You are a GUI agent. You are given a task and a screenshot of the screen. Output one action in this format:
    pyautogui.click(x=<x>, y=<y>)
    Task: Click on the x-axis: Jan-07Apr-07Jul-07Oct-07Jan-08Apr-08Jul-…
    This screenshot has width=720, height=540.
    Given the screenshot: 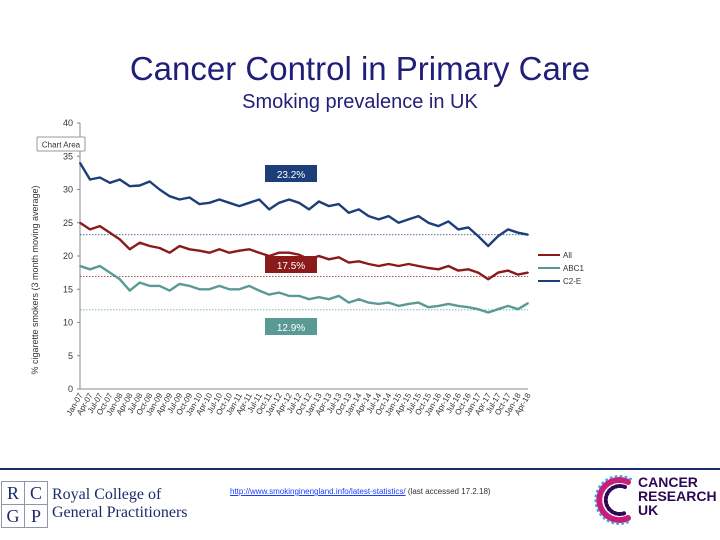 What is the action you would take?
    pyautogui.click(x=299, y=402)
    